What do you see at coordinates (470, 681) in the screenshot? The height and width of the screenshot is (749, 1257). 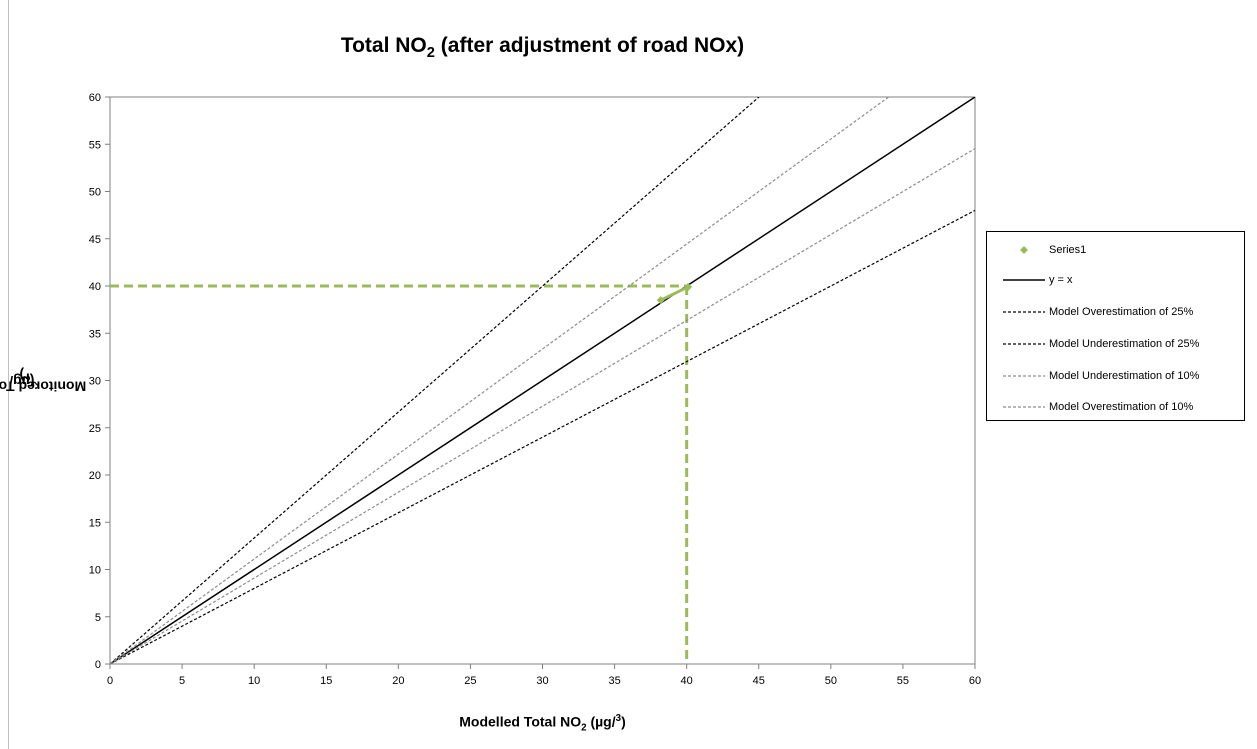 I see `x-tick-label: 25` at bounding box center [470, 681].